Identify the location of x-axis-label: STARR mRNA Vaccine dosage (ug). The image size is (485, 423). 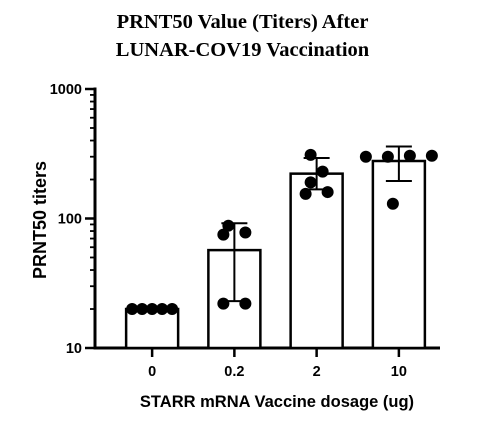
(277, 402).